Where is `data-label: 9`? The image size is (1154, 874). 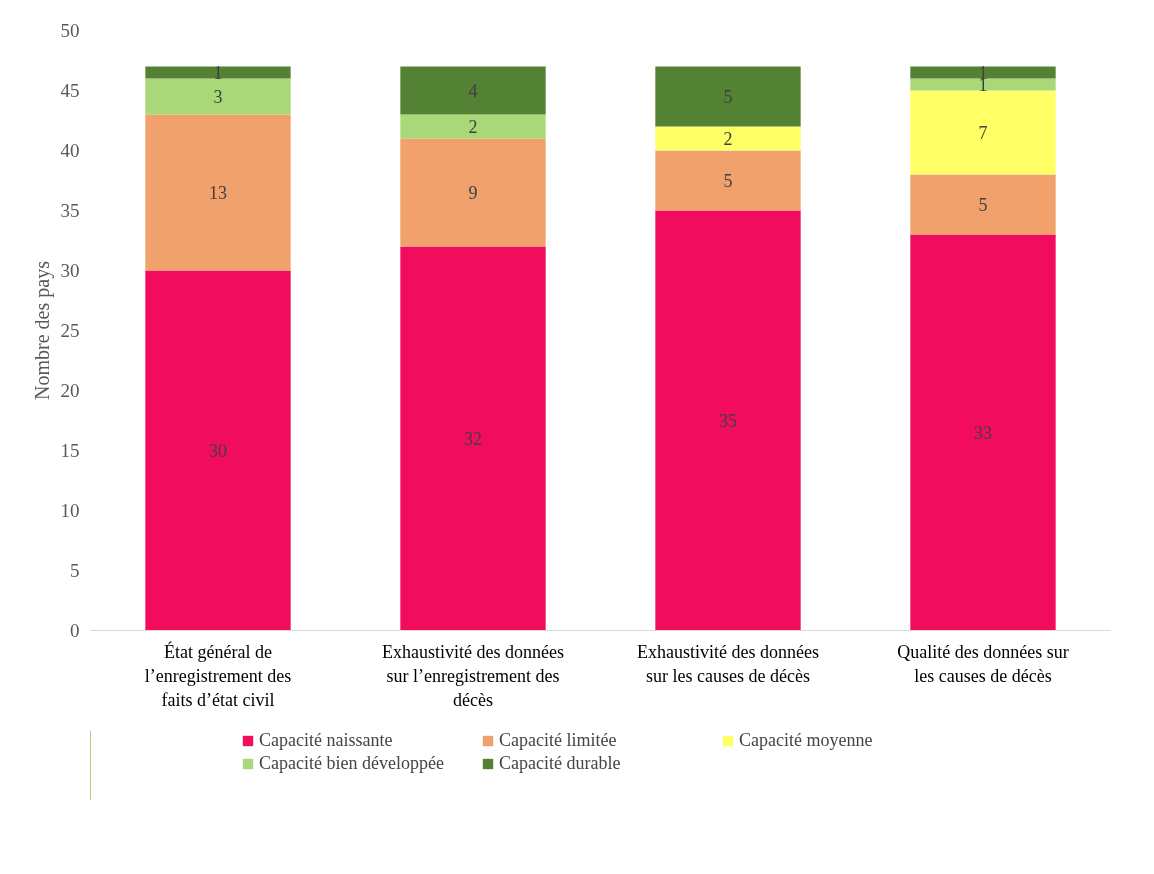 data-label: 9 is located at coordinates (473, 193).